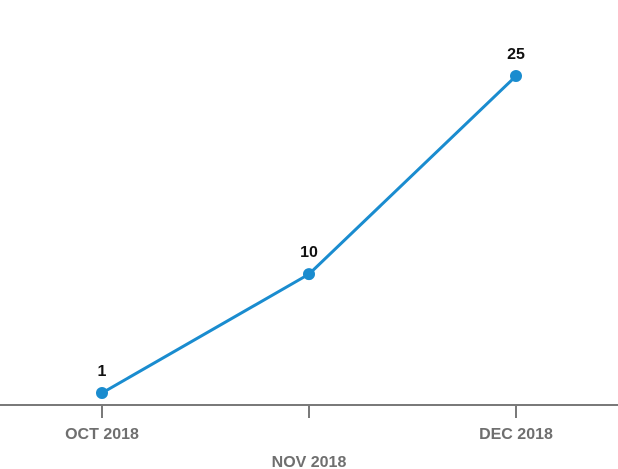 The width and height of the screenshot is (618, 469). What do you see at coordinates (309, 437) in the screenshot?
I see `x-axis-ticks: OCT 2018 NOV 2018 DEC 2018` at bounding box center [309, 437].